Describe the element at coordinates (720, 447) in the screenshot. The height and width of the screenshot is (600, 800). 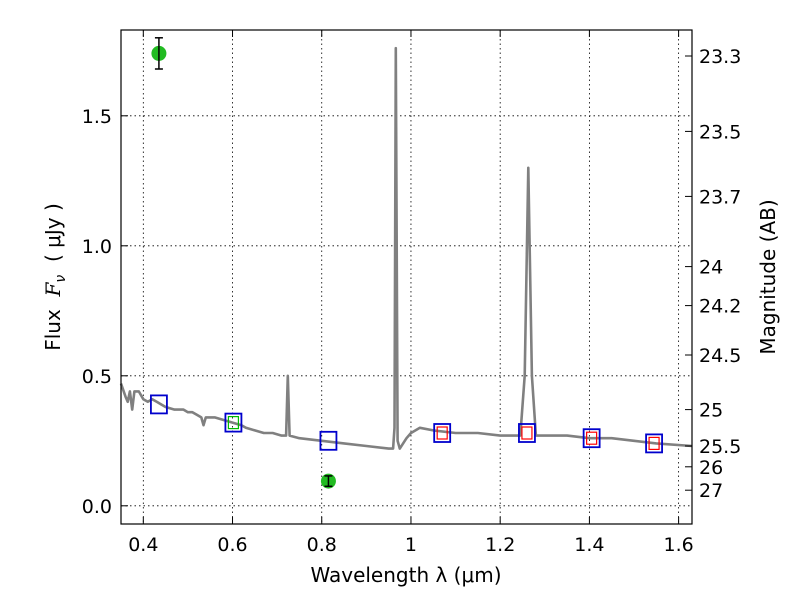
I see `right-tick-label: 25.5` at that location.